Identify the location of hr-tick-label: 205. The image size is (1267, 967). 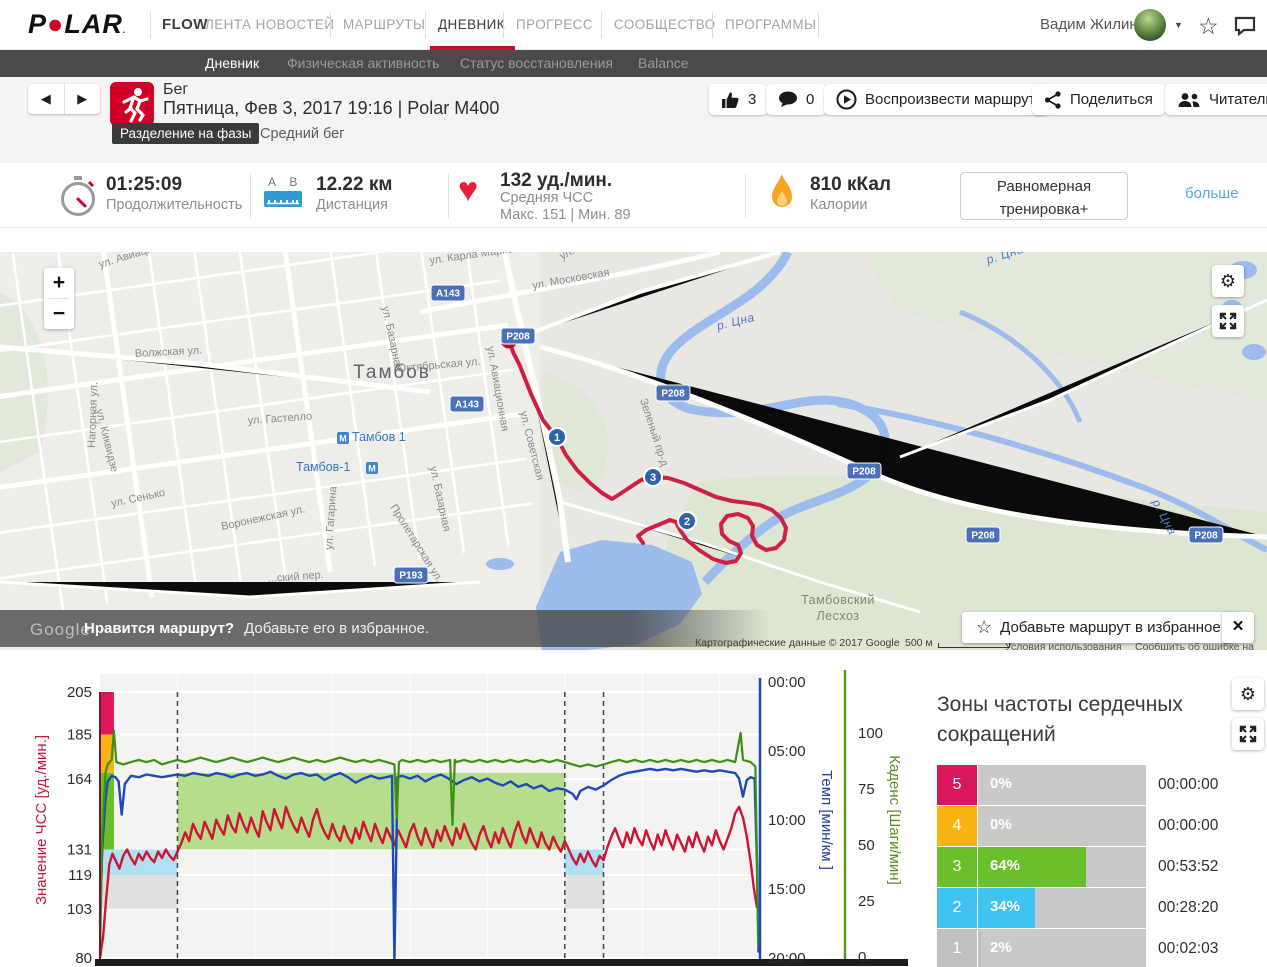
(79, 692).